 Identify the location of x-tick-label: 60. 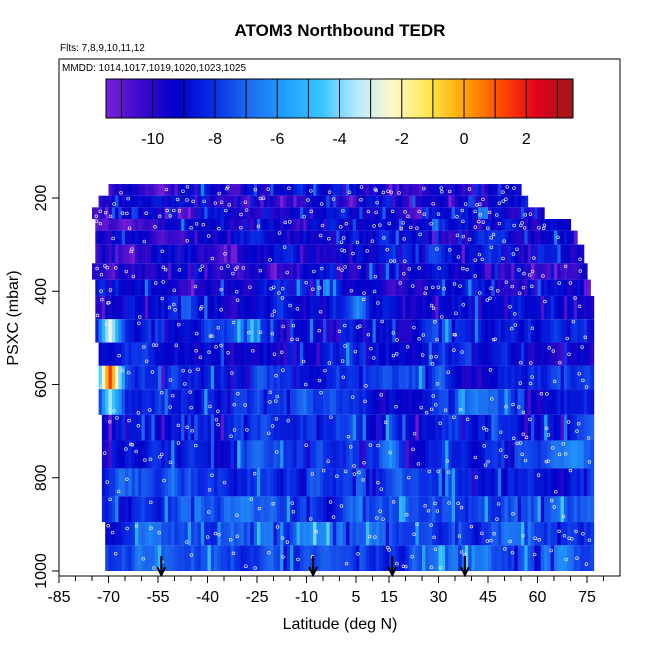
(538, 597).